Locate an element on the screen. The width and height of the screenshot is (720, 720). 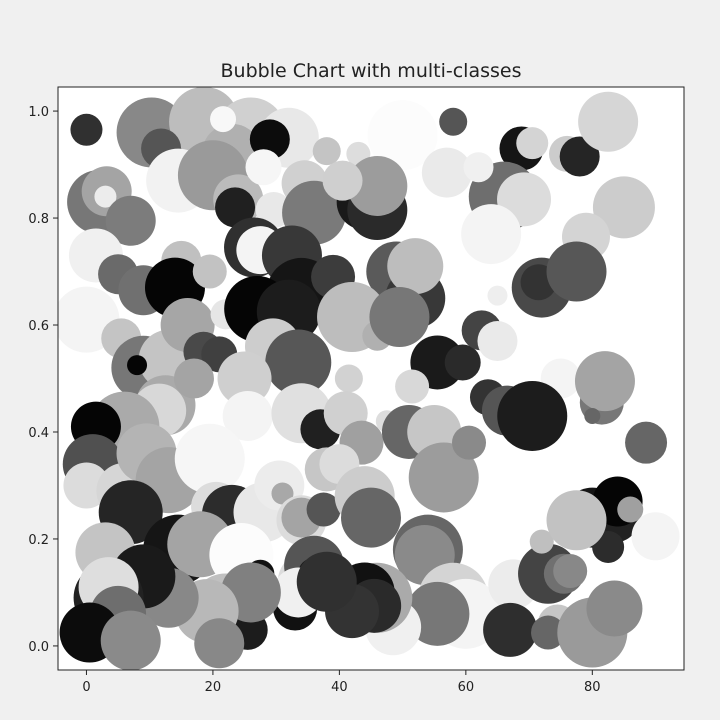
x-tick-label: 40 is located at coordinates (339, 687).